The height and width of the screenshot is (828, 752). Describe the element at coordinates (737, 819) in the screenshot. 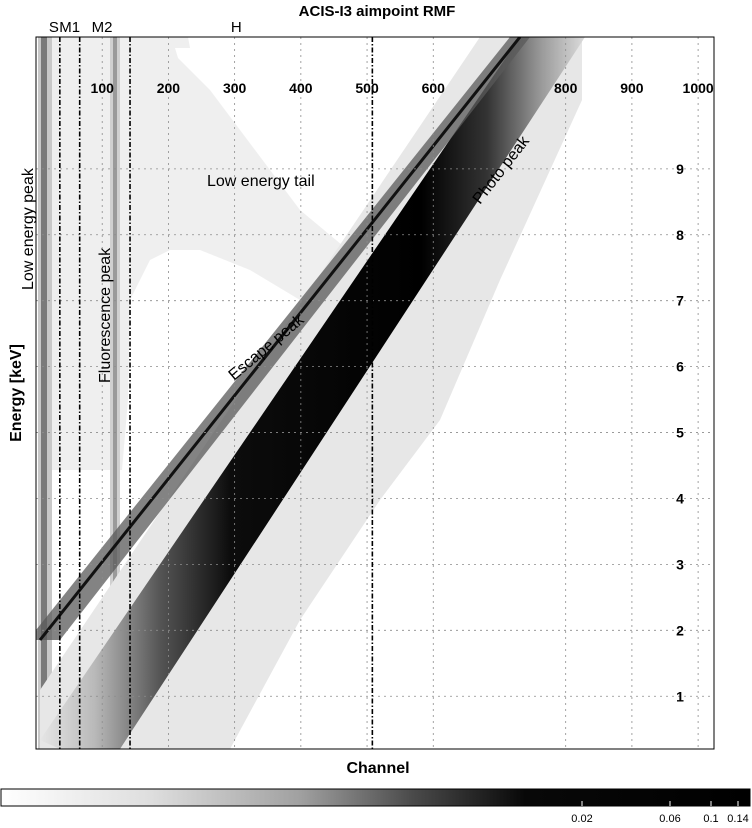

I see `colorbar-tick-label: 0.14` at that location.